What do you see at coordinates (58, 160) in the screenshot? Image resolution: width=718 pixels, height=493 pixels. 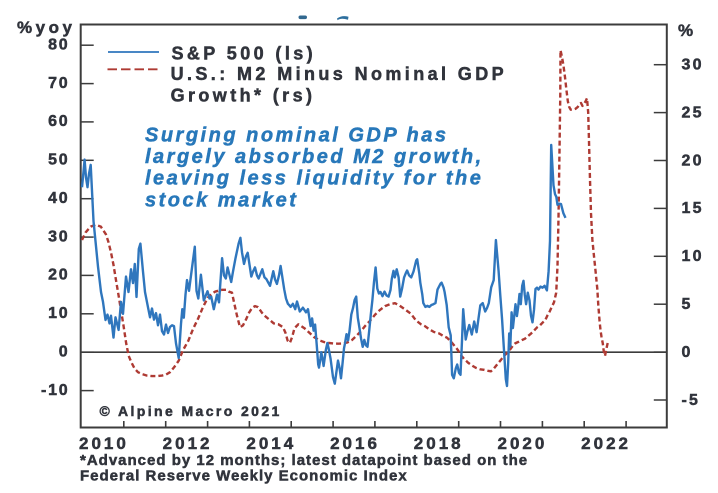 I see `svg-text: 50` at bounding box center [58, 160].